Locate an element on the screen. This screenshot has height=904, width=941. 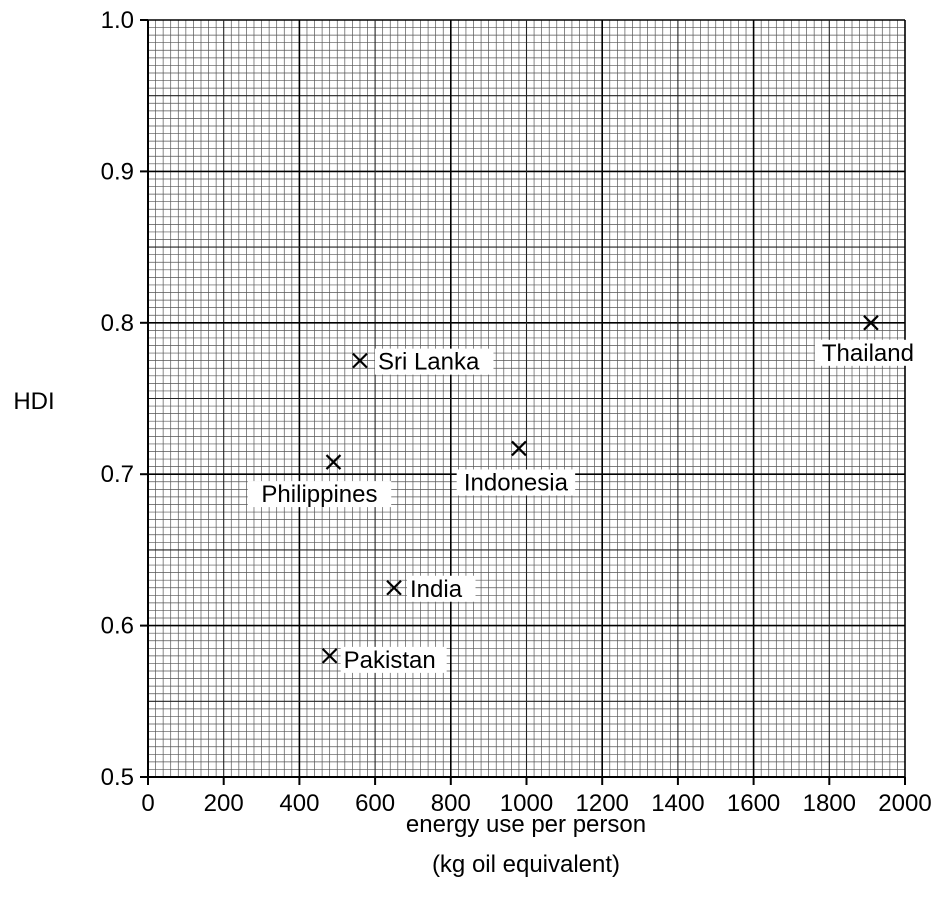
point-thailand: Thailand is located at coordinates (867, 341).